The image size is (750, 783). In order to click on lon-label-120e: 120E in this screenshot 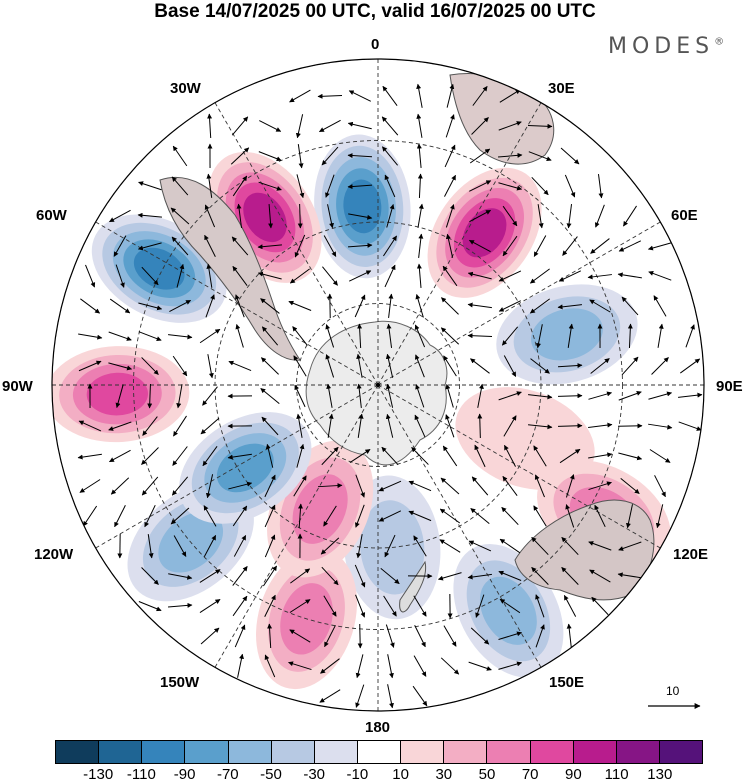, I will do `click(691, 554)`.